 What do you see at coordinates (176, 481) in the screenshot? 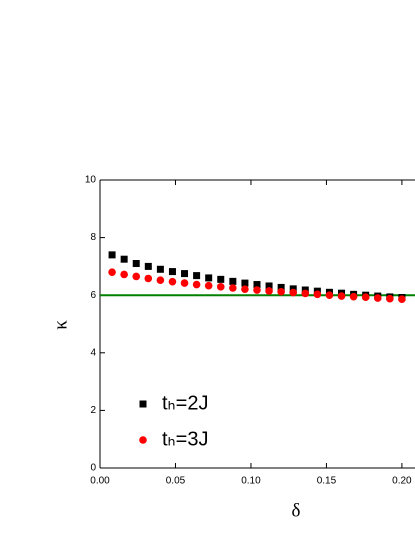
I see `x-tick-label: 0.05` at bounding box center [176, 481].